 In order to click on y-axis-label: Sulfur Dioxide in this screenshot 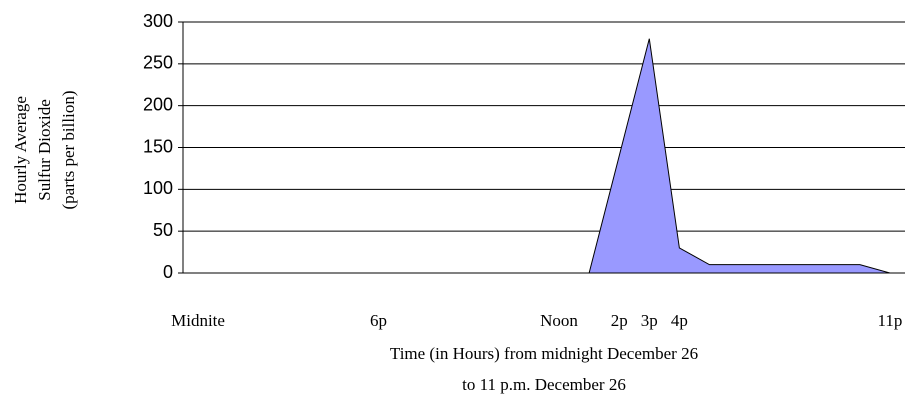, I will do `click(44, 150)`.